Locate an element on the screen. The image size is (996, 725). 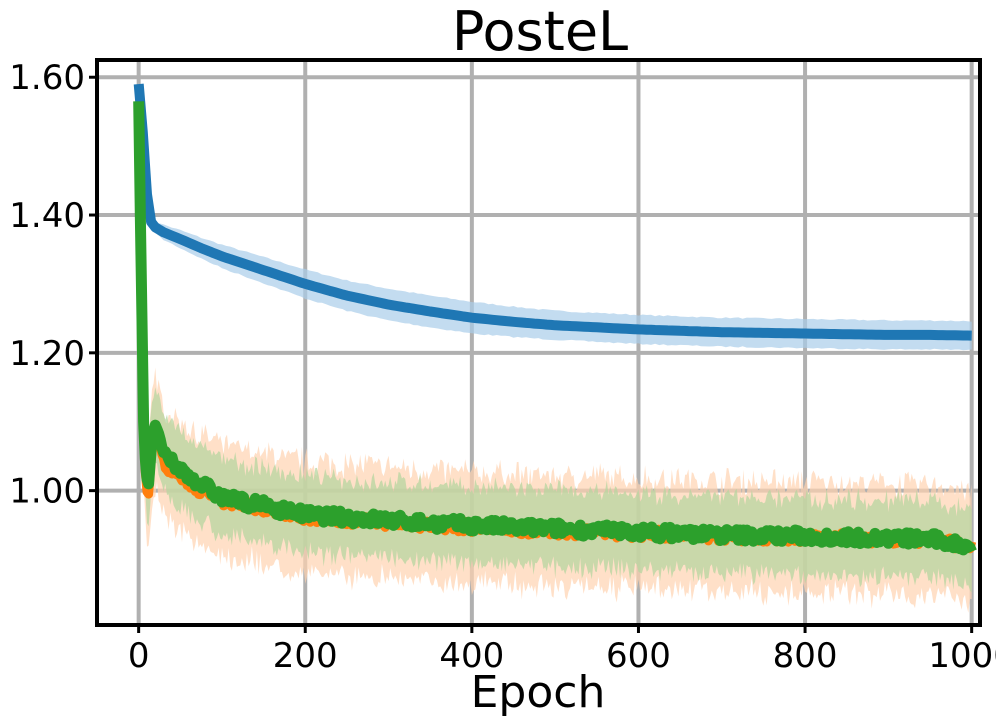
x-tick-label: 600 is located at coordinates (638, 656).